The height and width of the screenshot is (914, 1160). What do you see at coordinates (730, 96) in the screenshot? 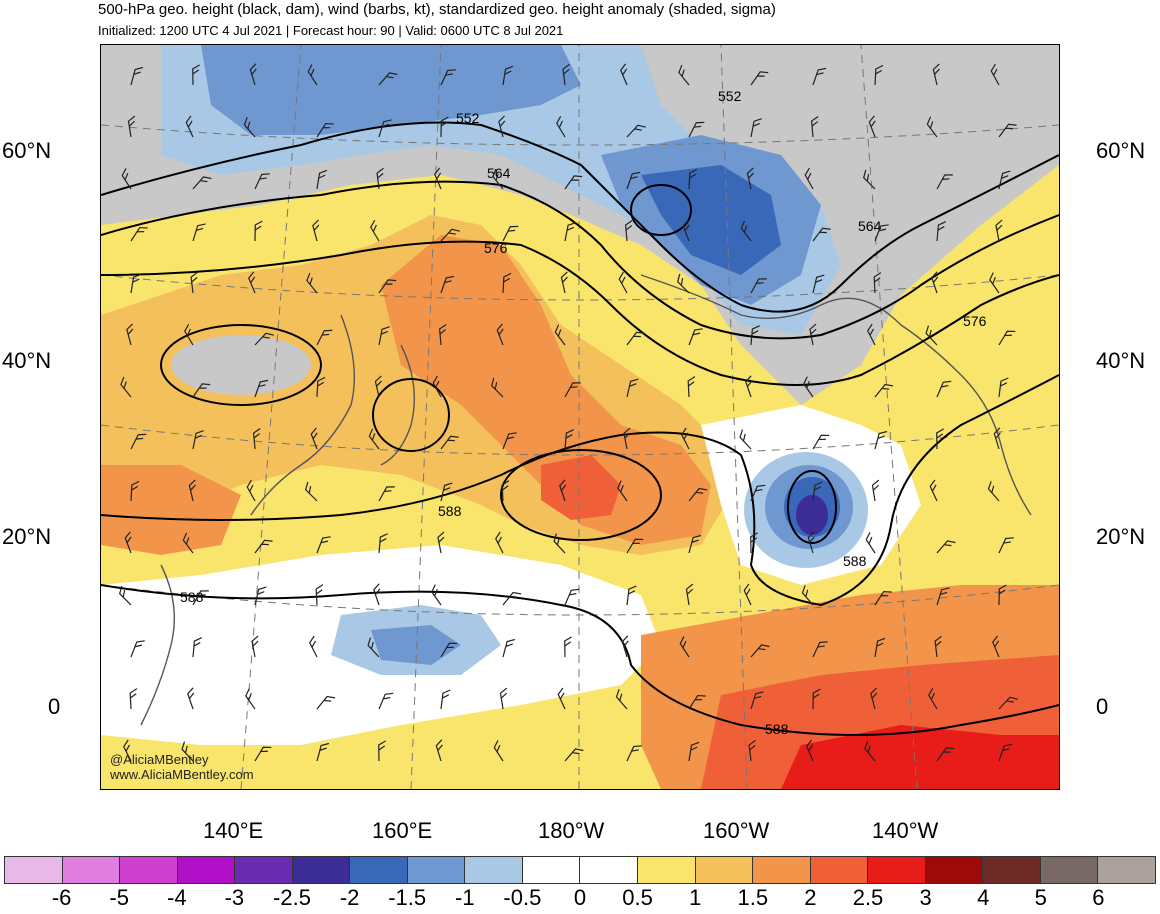
I see `contour-label: 552` at bounding box center [730, 96].